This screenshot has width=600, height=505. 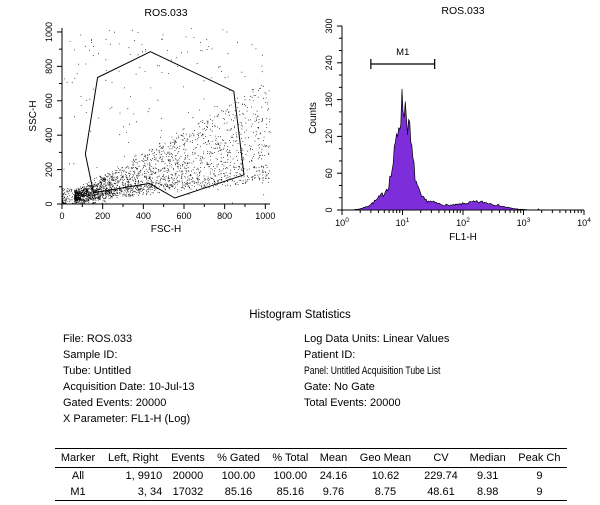 What do you see at coordinates (78, 458) in the screenshot?
I see `table-header-cell: Marker` at bounding box center [78, 458].